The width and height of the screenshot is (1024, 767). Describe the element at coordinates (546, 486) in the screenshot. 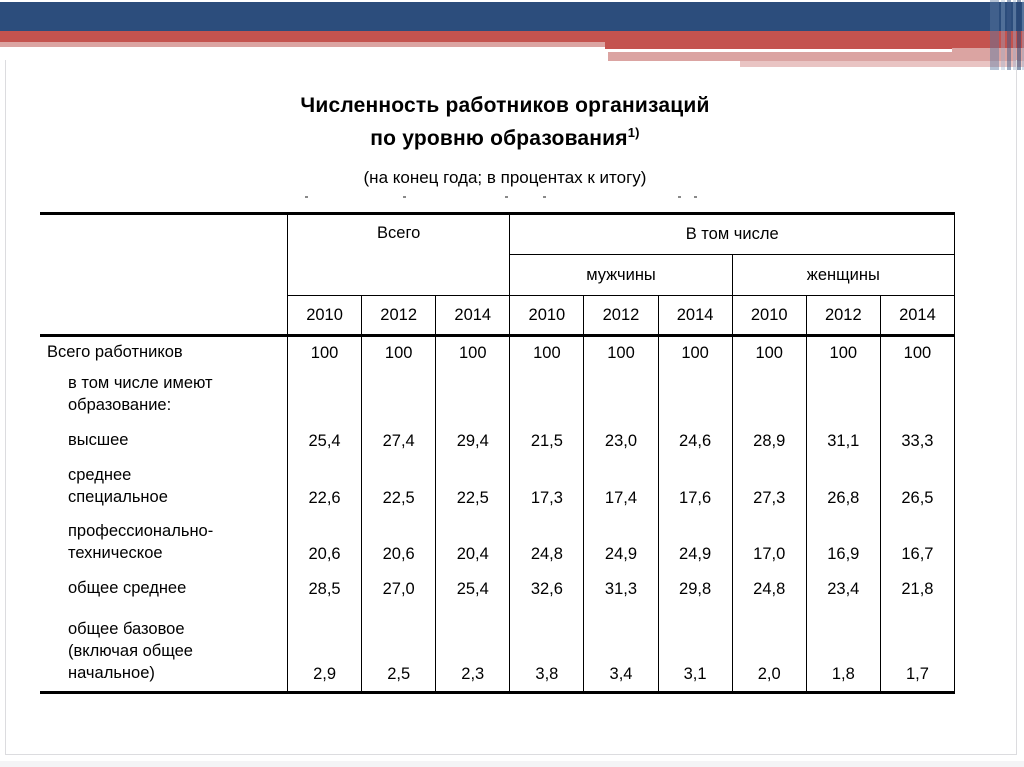

I see `table-cell: 17,3` at that location.